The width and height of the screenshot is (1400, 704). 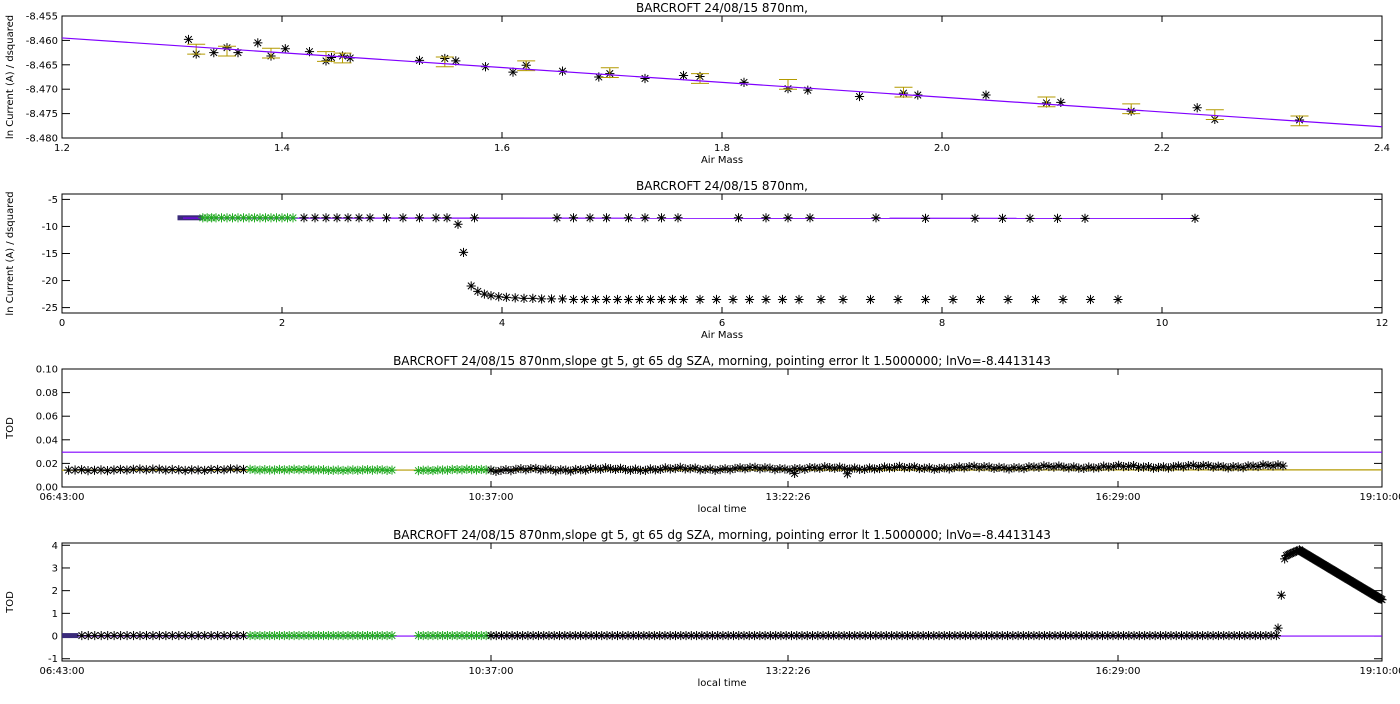 I want to click on y-tick-label: -1, so click(x=53, y=659).